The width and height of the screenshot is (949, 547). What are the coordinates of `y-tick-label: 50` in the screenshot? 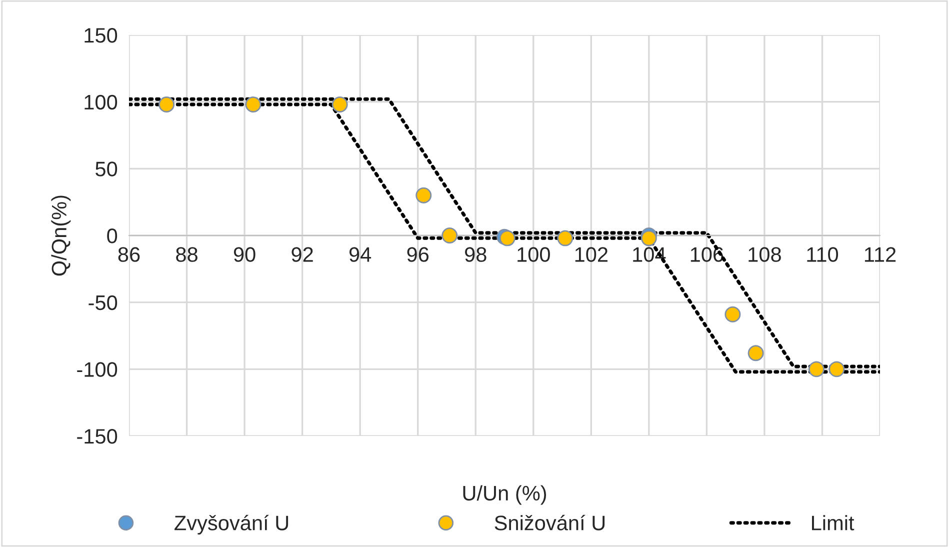 It's located at (107, 169).